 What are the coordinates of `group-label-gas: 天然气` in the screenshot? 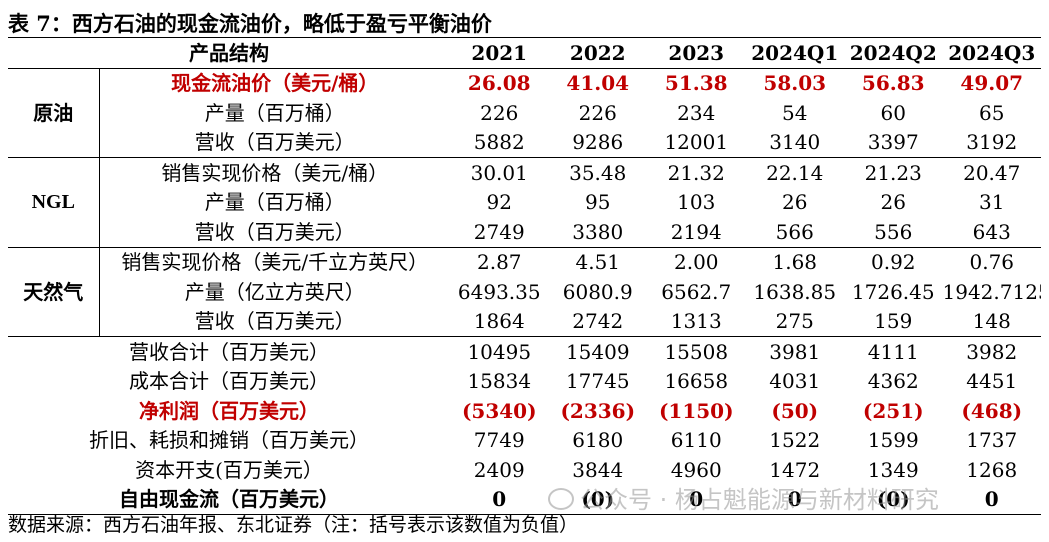 It's located at (54, 292).